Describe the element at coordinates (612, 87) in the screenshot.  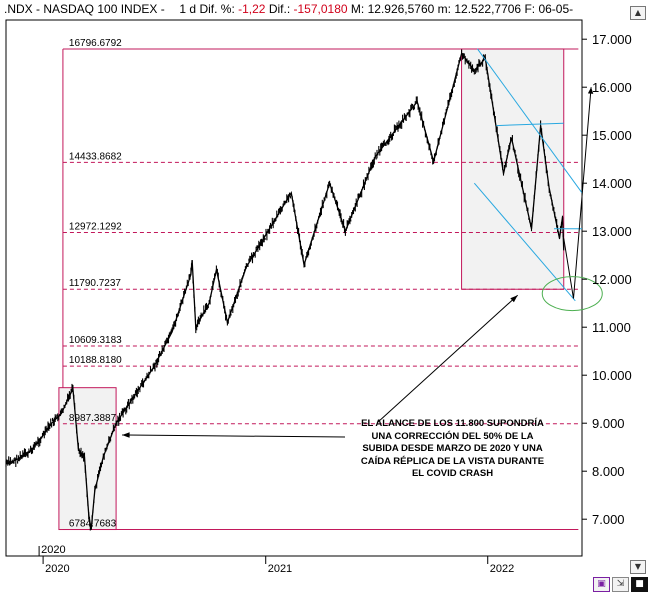
I see `y-tick-label: 16.000` at that location.